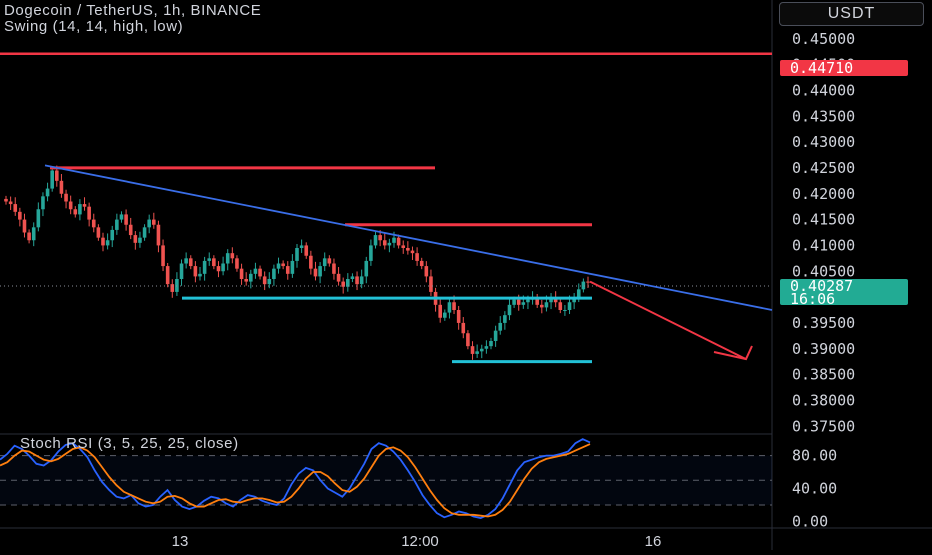 The width and height of the screenshot is (932, 555). Describe the element at coordinates (823, 39) in the screenshot. I see `price-tick-label: 0.45000` at that location.